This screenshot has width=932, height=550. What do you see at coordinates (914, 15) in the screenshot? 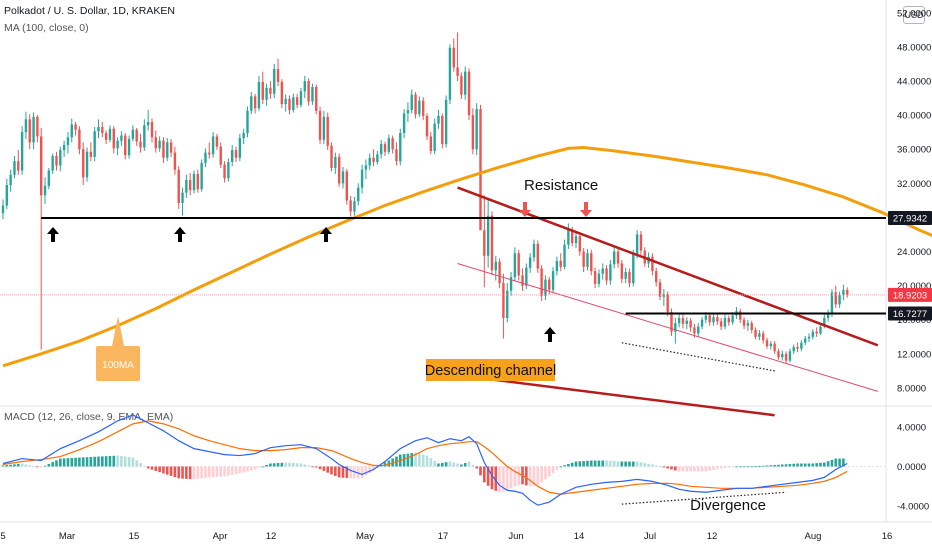
I see `currency-badge: USD` at bounding box center [914, 15].